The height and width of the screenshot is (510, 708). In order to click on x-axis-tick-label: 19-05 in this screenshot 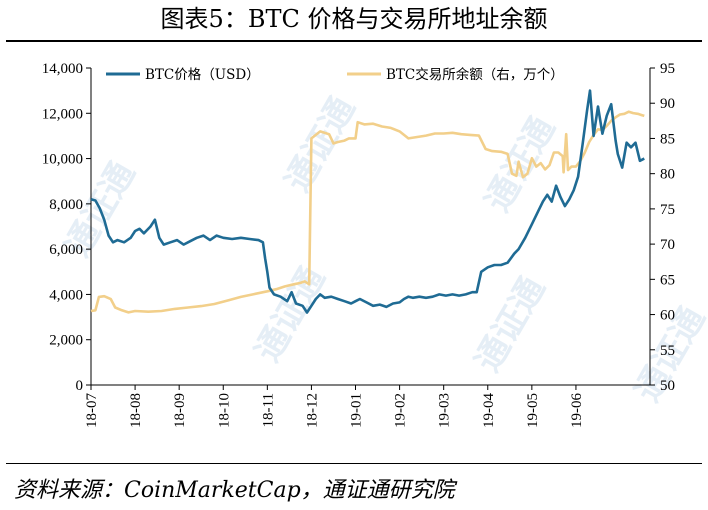, I will do `click(533, 410)`.